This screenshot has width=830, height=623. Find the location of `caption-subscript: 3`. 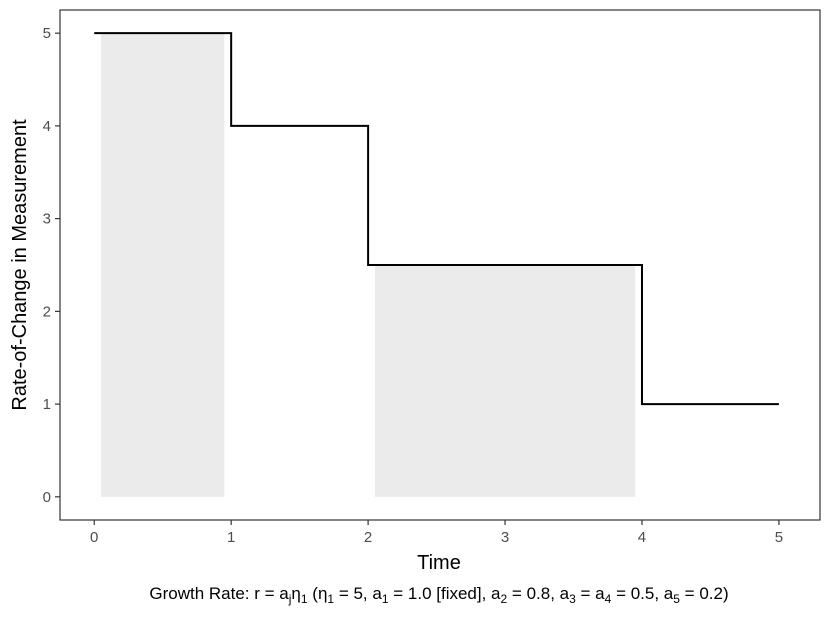

caption-subscript: 3 is located at coordinates (572, 599).